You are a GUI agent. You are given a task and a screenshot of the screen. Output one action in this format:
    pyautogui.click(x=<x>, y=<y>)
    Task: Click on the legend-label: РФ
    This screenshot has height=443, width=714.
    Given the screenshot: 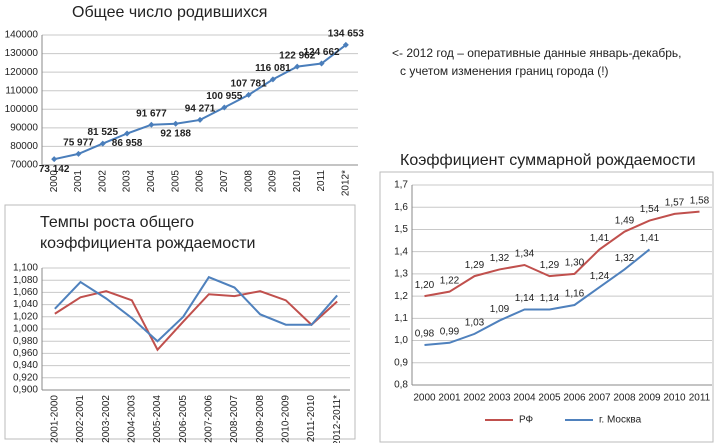 What is the action you would take?
    pyautogui.click(x=526, y=420)
    